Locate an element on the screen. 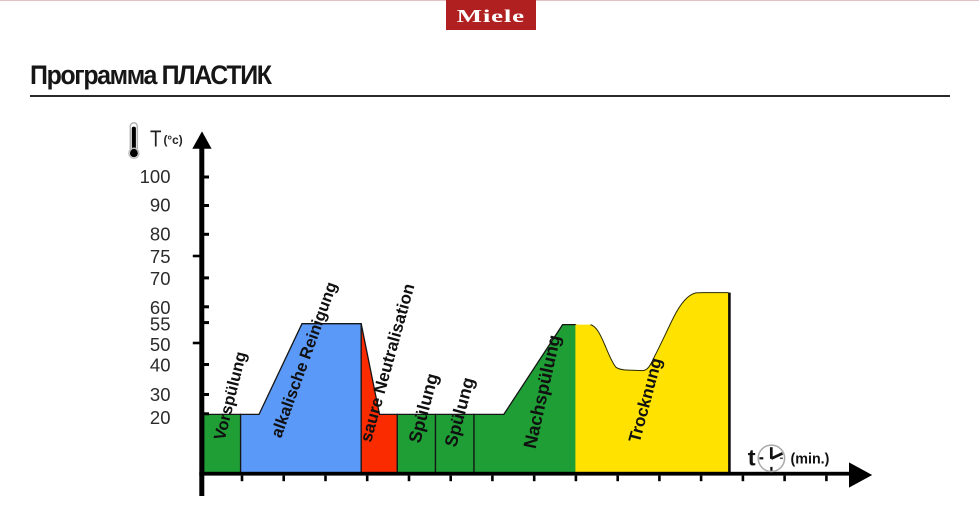 The height and width of the screenshot is (525, 979). svg-text: 55 is located at coordinates (160, 323).